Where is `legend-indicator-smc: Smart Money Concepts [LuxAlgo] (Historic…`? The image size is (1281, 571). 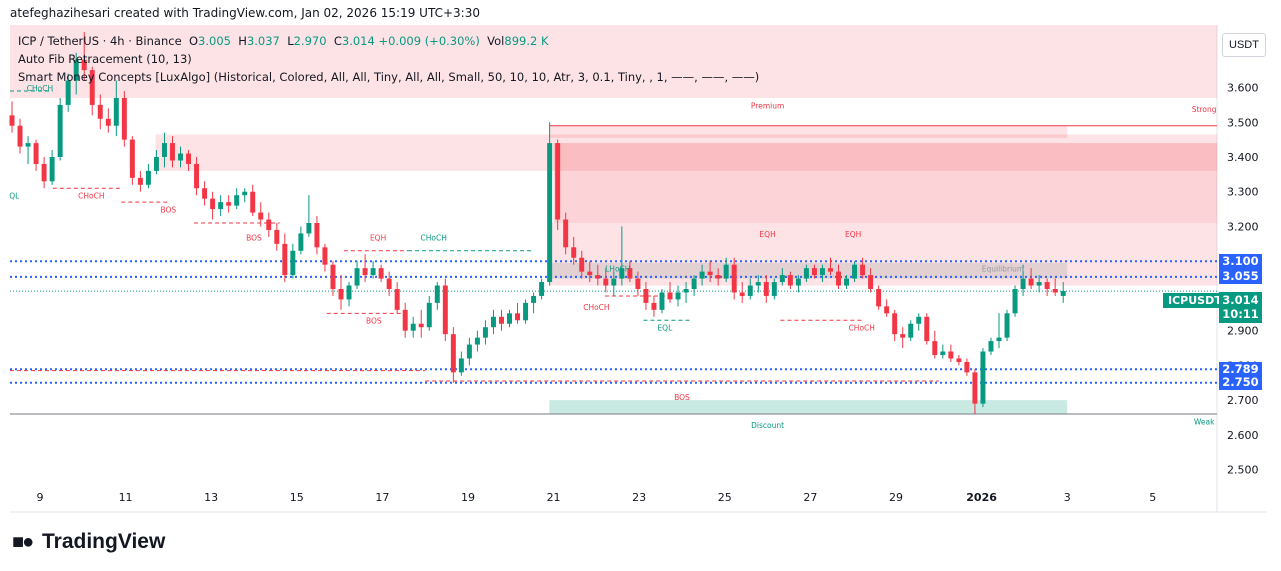
legend-indicator-smc: Smart Money Concepts [LuxAlgo] (Historic… is located at coordinates (389, 77).